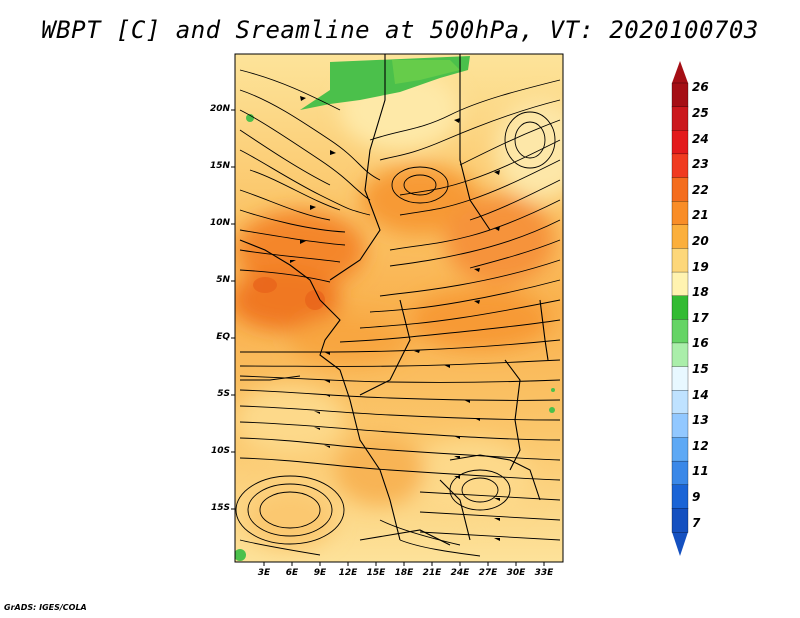 This screenshot has width=800, height=618. What do you see at coordinates (700, 139) in the screenshot?
I see `colorbar-label-24: 24` at bounding box center [700, 139].